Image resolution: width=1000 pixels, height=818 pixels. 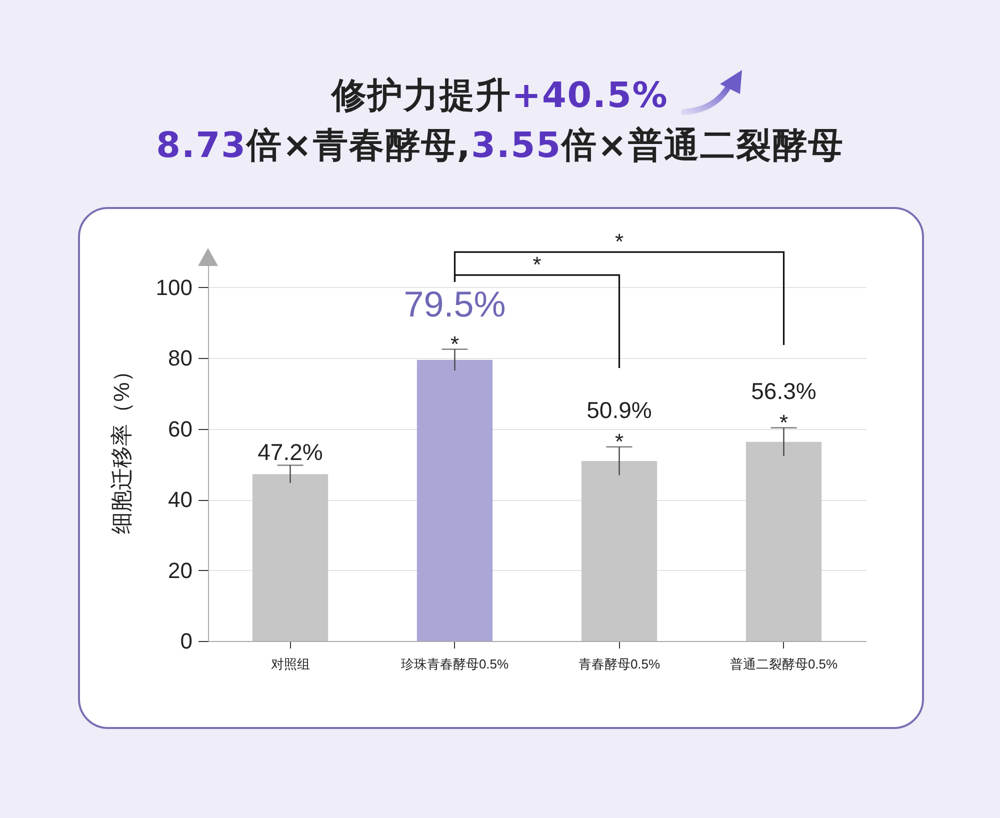 I want to click on data-label: 56.3%, so click(x=783, y=391).